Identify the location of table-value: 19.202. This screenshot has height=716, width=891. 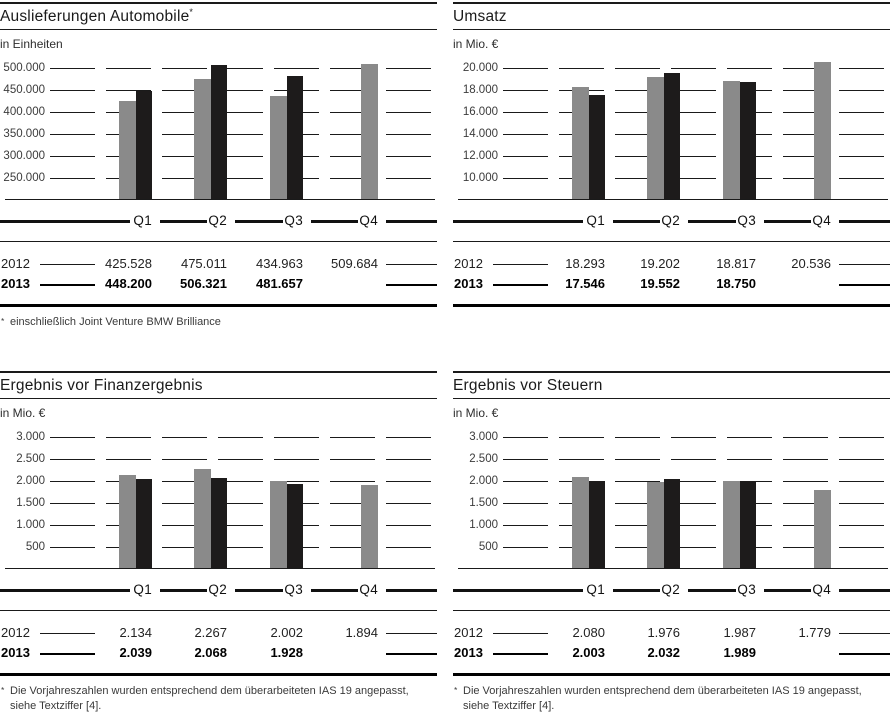
(660, 263).